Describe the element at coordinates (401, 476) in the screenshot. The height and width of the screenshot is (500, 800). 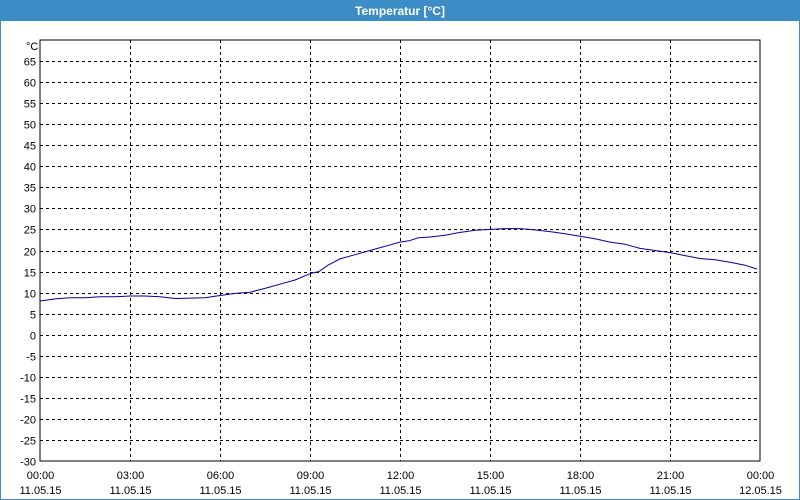
I see `x-tick-time: 12:00` at that location.